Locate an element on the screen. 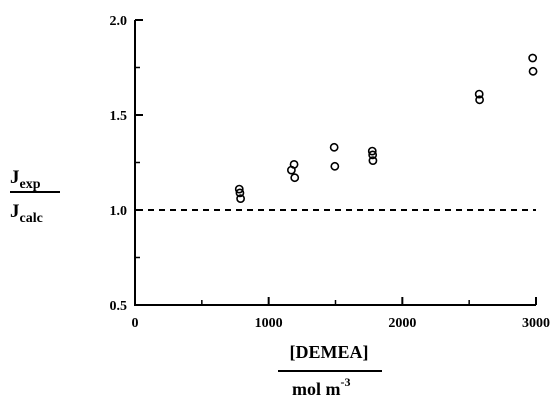 The height and width of the screenshot is (408, 560). x-label-numerator: [DEMEA] is located at coordinates (329, 352).